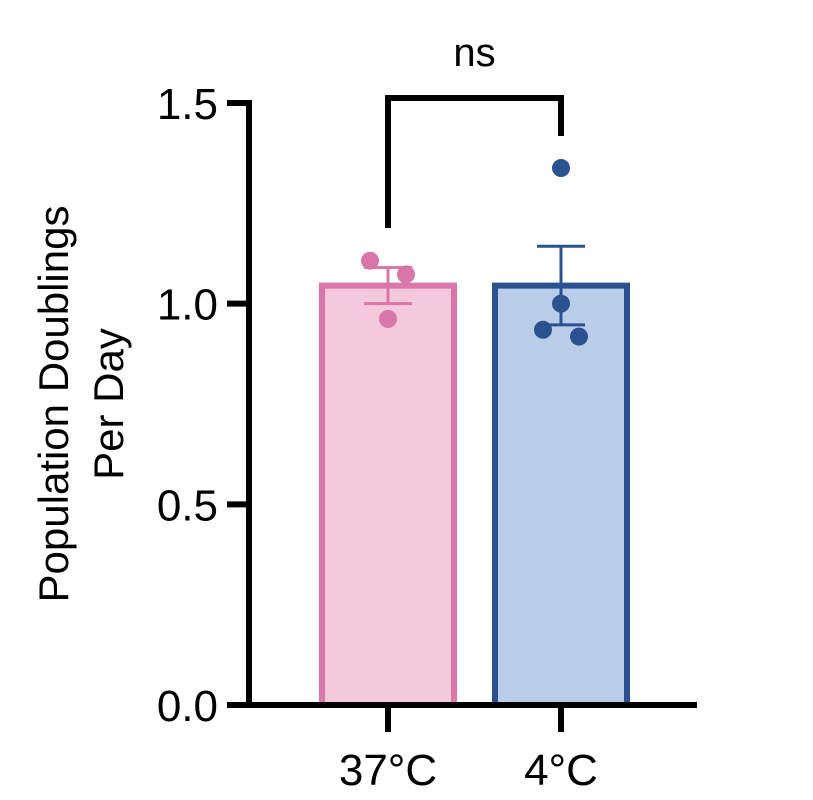  I want to click on y-tick-label: 0.5, so click(187, 505).